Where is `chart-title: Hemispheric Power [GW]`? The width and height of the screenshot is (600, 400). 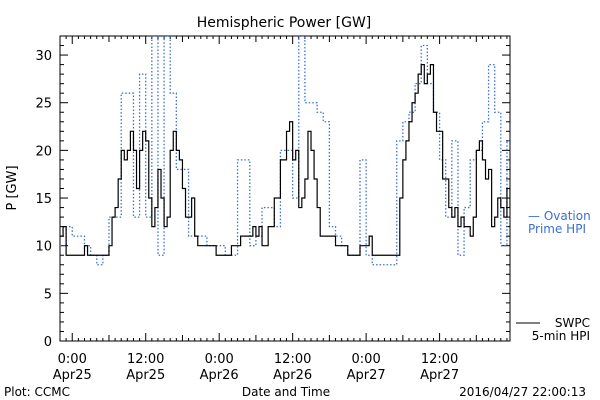 chart-title: Hemispheric Power [GW] is located at coordinates (284, 23).